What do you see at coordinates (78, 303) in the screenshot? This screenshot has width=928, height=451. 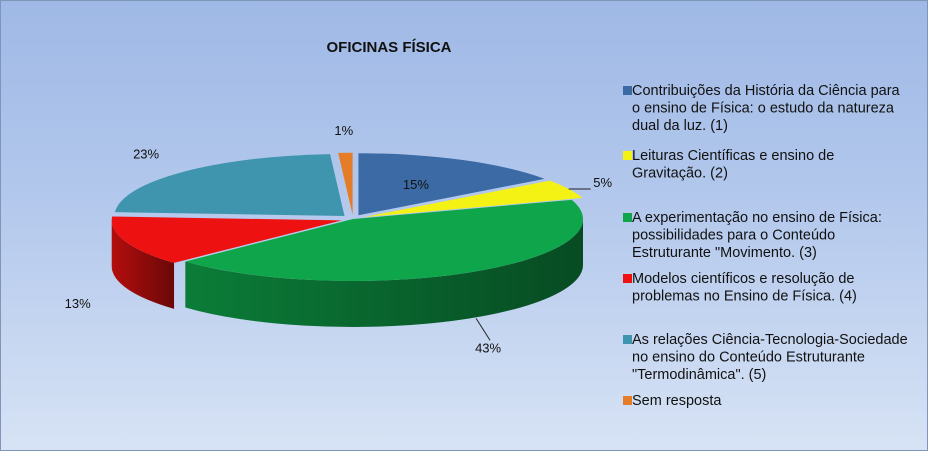 I see `slice-value-label: 13%` at bounding box center [78, 303].